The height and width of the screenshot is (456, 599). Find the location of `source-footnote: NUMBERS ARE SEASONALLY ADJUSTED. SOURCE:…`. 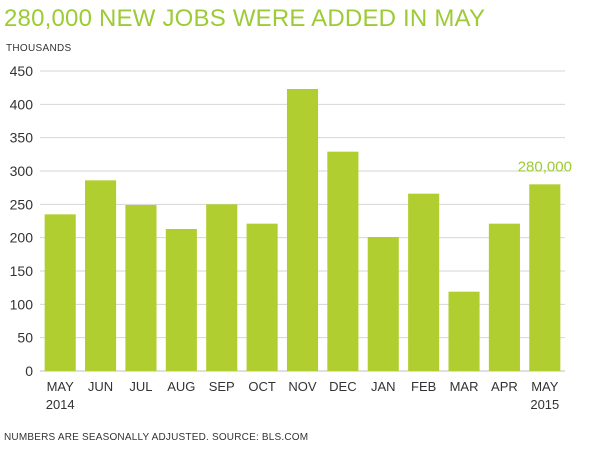

source-footnote: NUMBERS ARE SEASONALLY ADJUSTED. SOURCE:… is located at coordinates (156, 437).